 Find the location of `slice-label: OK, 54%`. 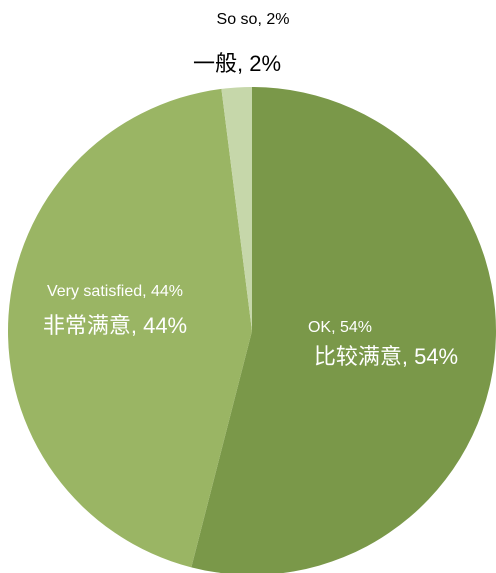

slice-label: OK, 54% is located at coordinates (340, 327).